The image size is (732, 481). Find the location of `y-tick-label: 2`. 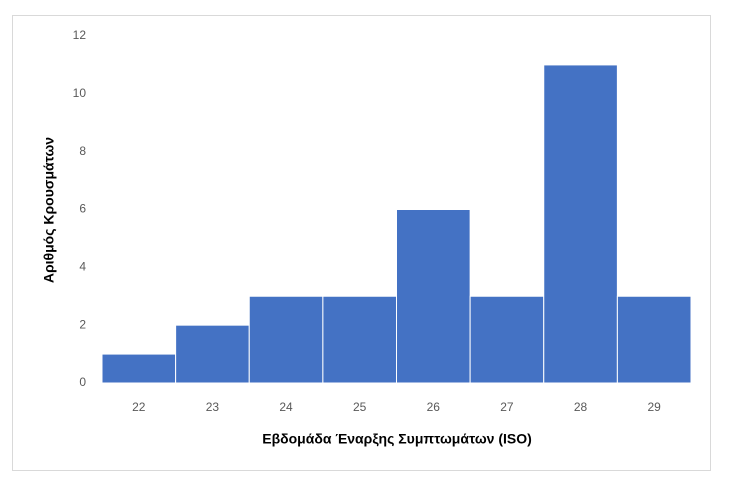

y-tick-label: 2 is located at coordinates (82, 324).